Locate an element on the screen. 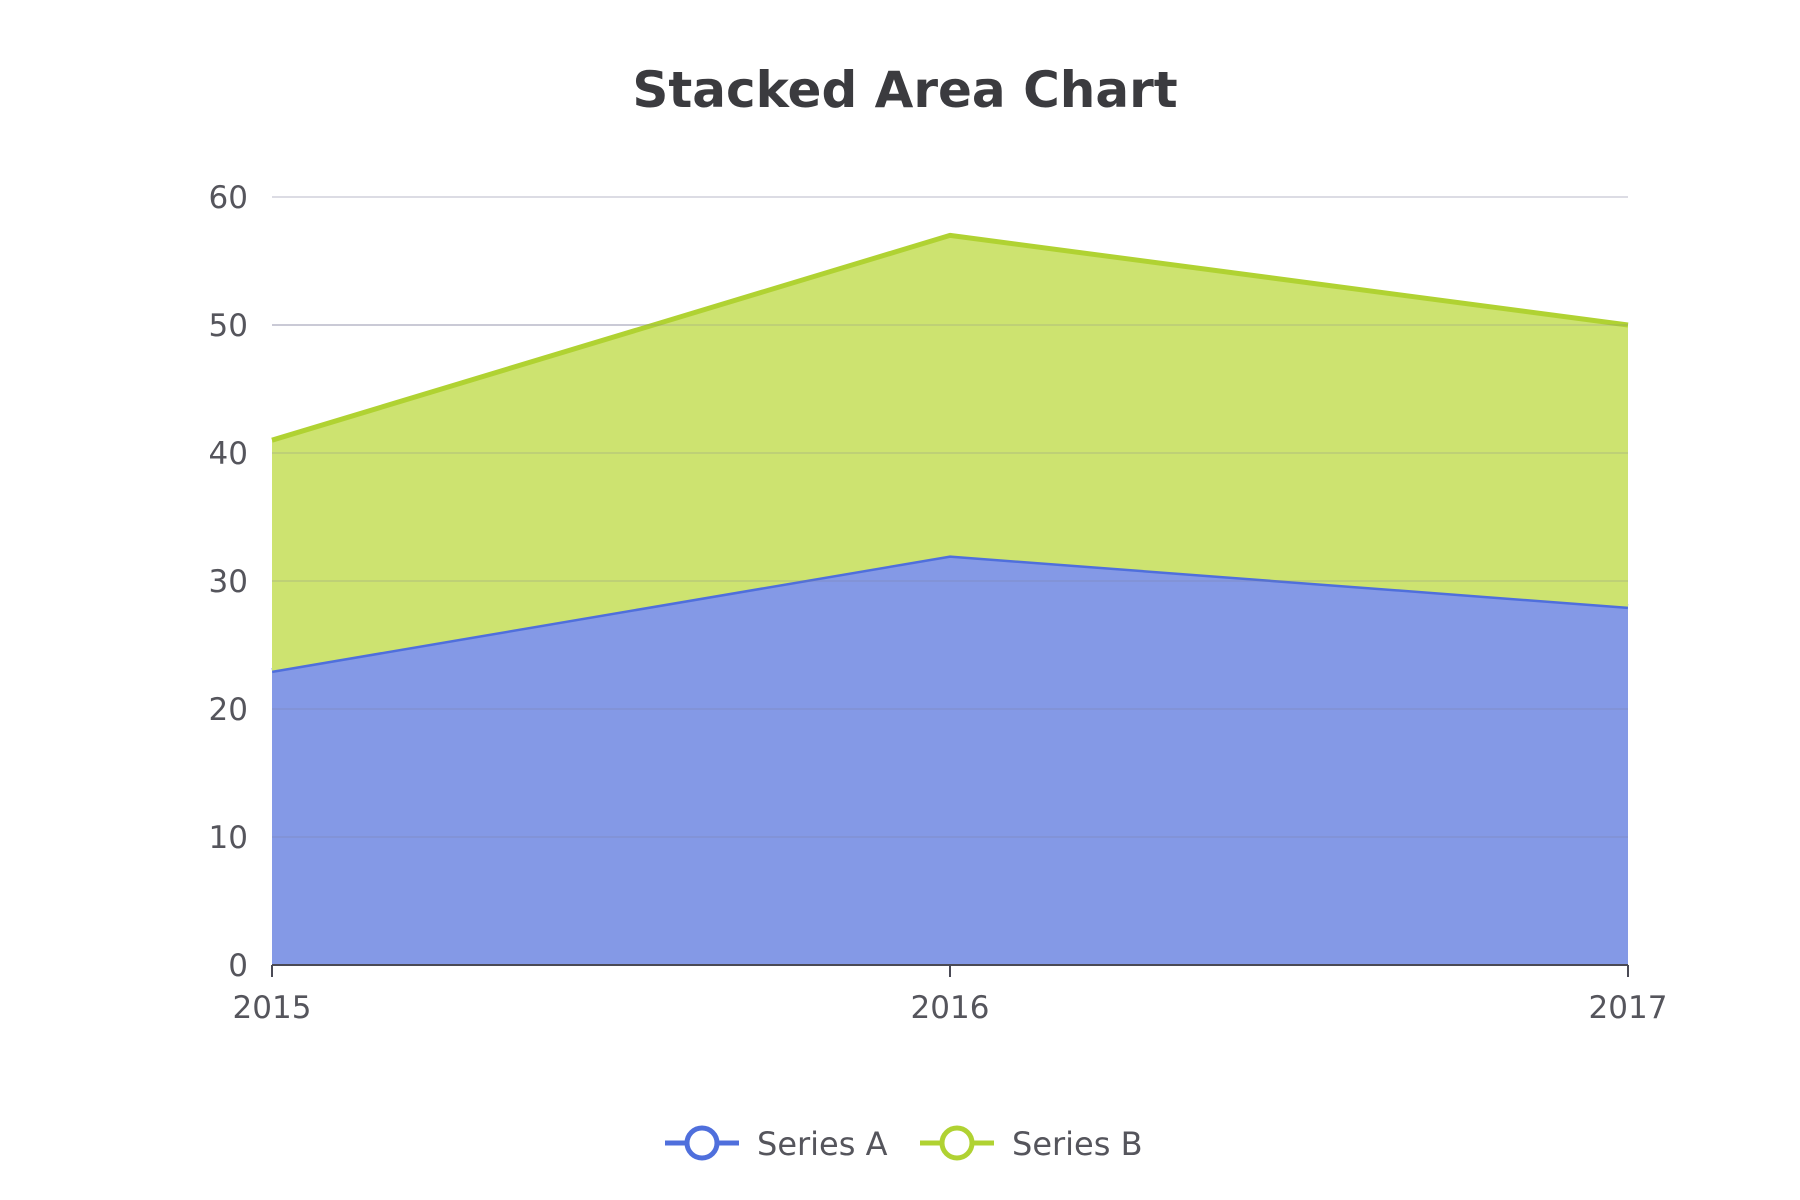 This screenshot has height=1200, width=1800. y-tick-label: 60 is located at coordinates (228, 198).